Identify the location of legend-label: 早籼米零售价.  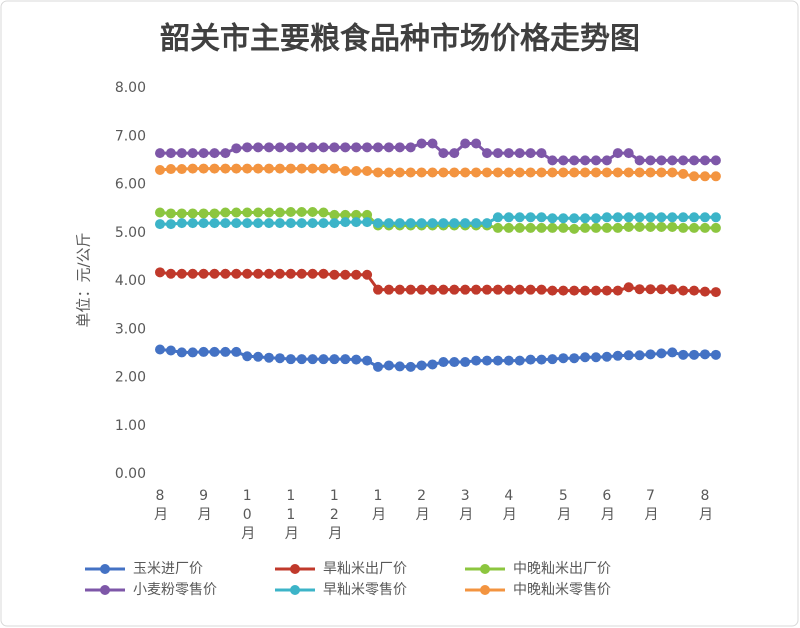
(365, 590).